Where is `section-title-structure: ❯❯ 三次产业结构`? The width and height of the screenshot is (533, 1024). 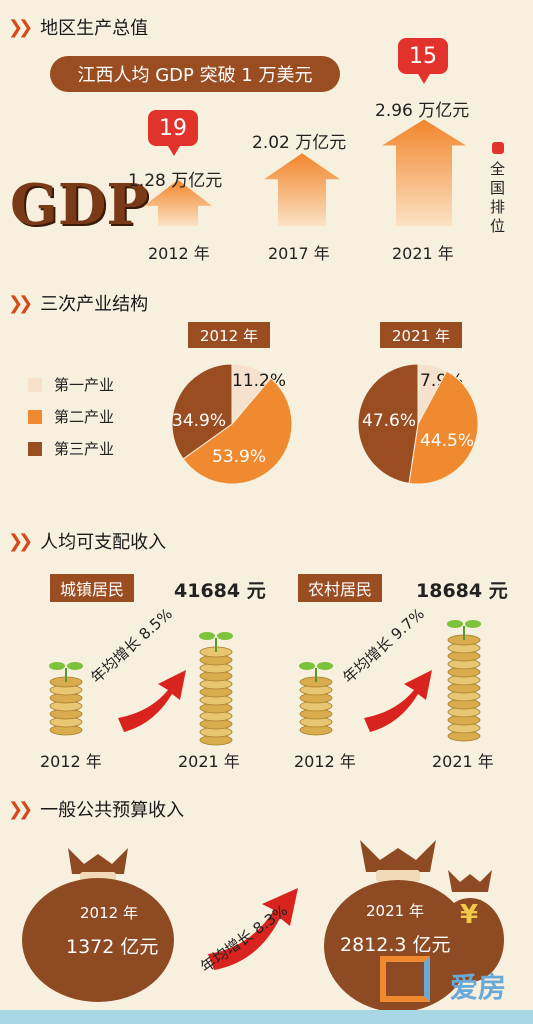
section-title-structure: ❯❯ 三次产业结构 is located at coordinates (78, 304).